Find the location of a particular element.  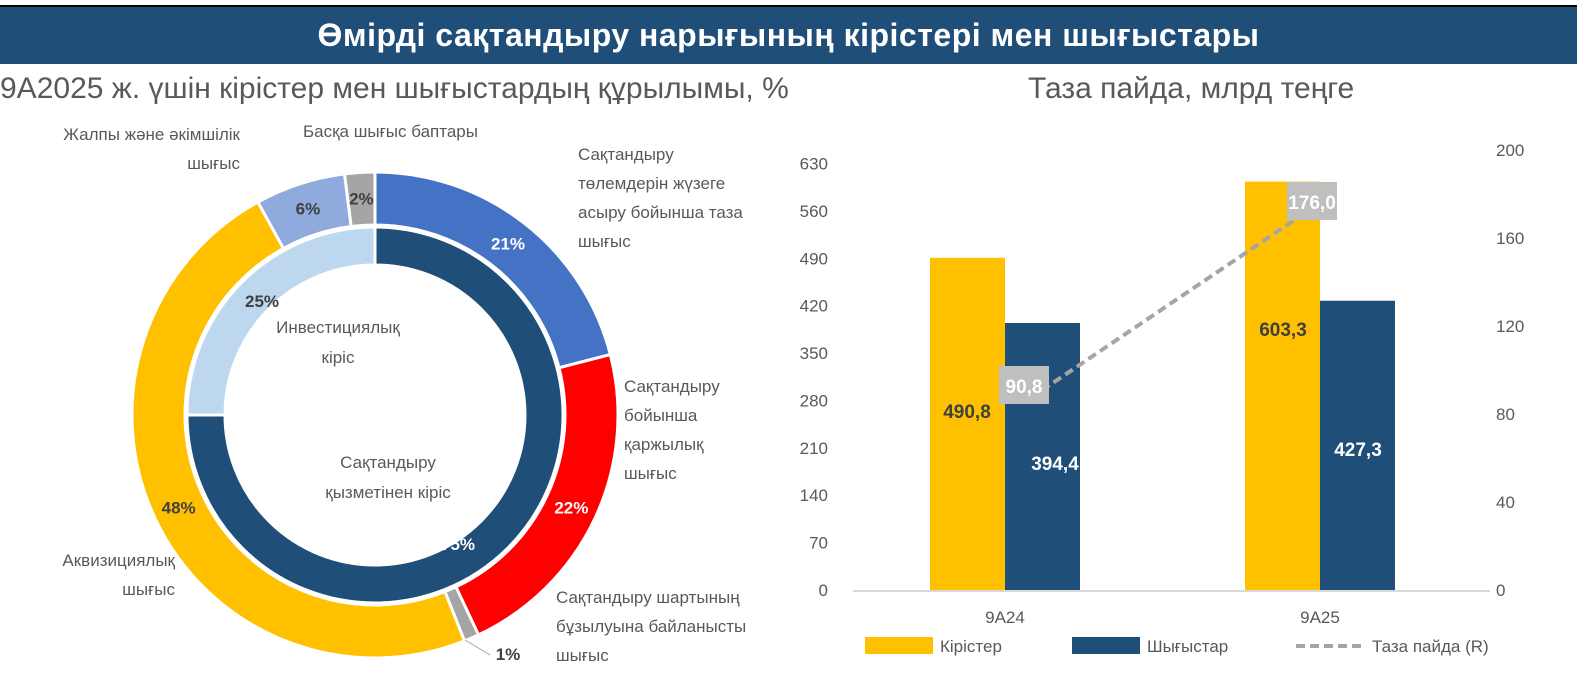

legend-swatch-income is located at coordinates (899, 645).